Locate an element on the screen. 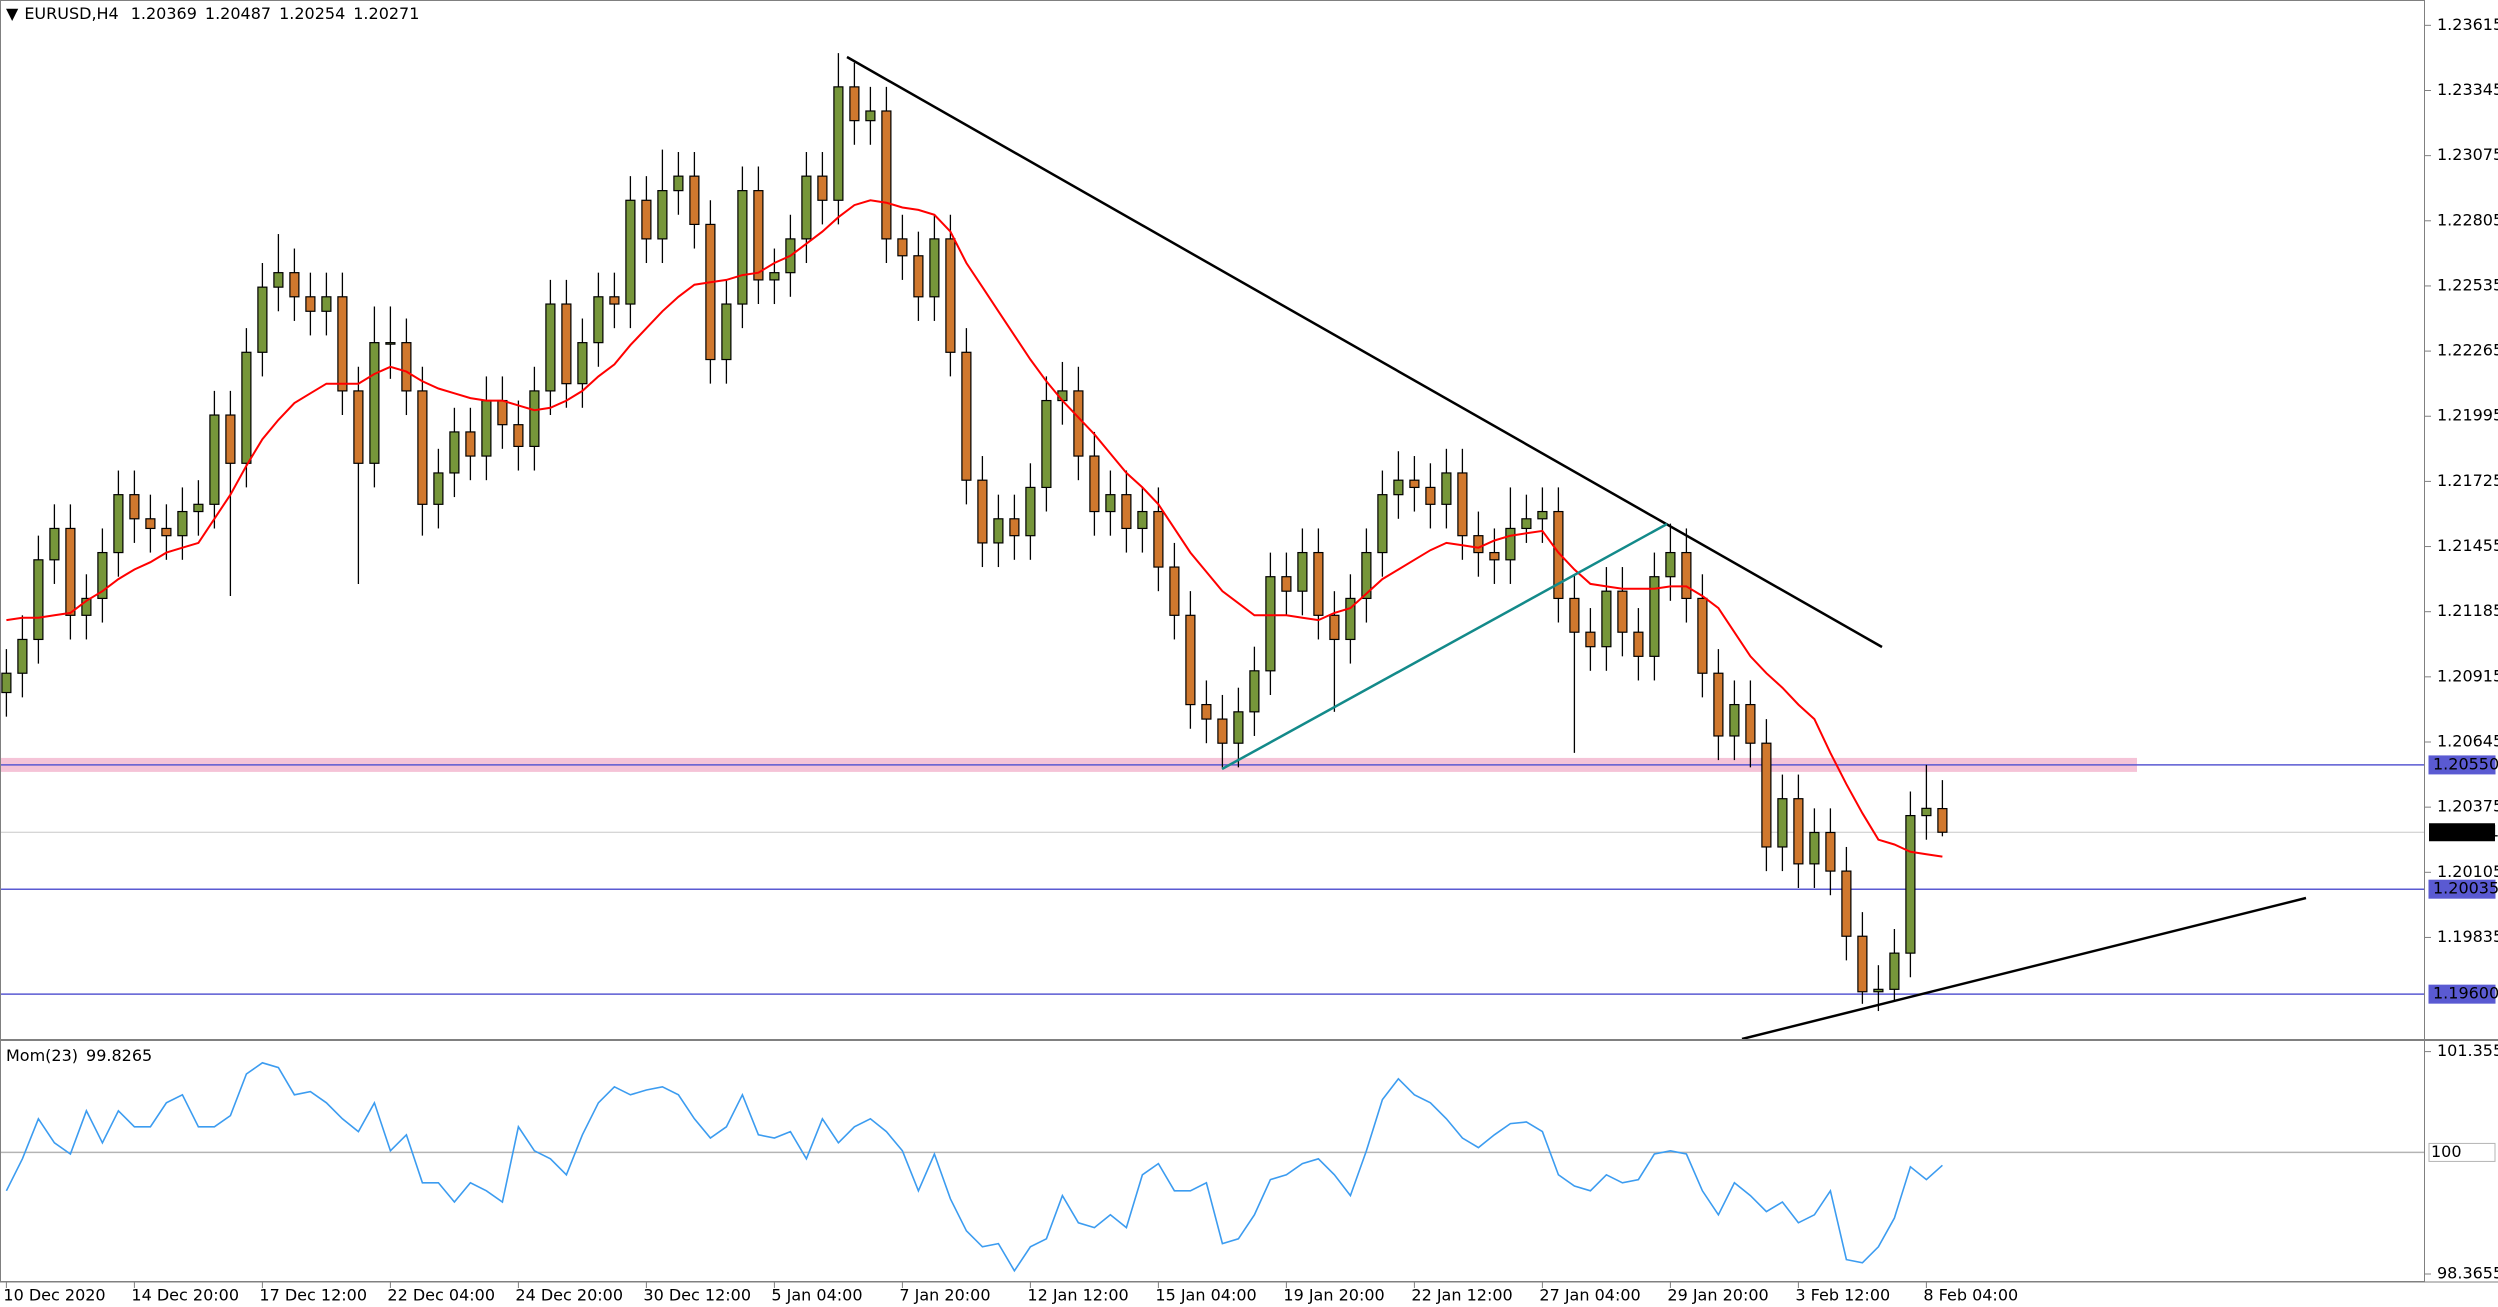 The image size is (2498, 1307). y-tick-label: 1.20105 is located at coordinates (2467, 871).